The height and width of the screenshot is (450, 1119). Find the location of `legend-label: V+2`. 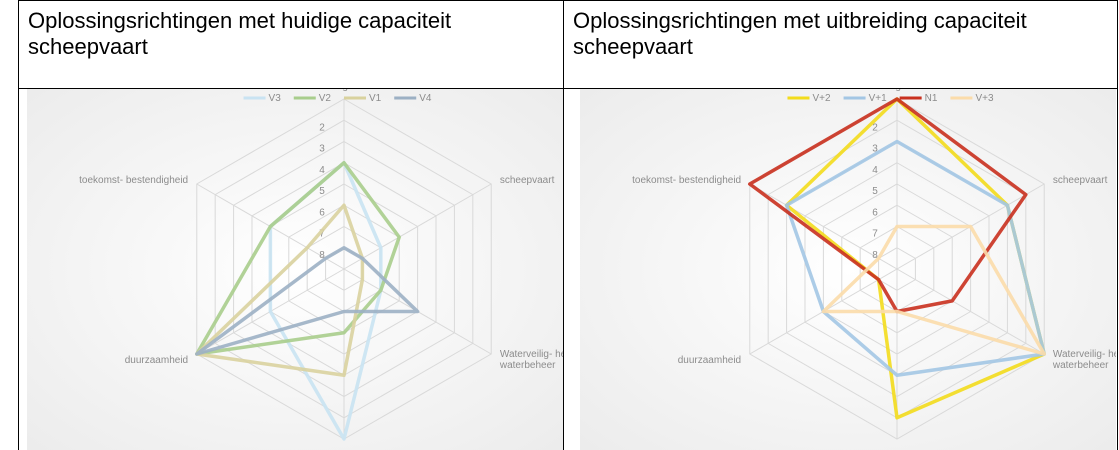

legend-label: V+2 is located at coordinates (821, 98).